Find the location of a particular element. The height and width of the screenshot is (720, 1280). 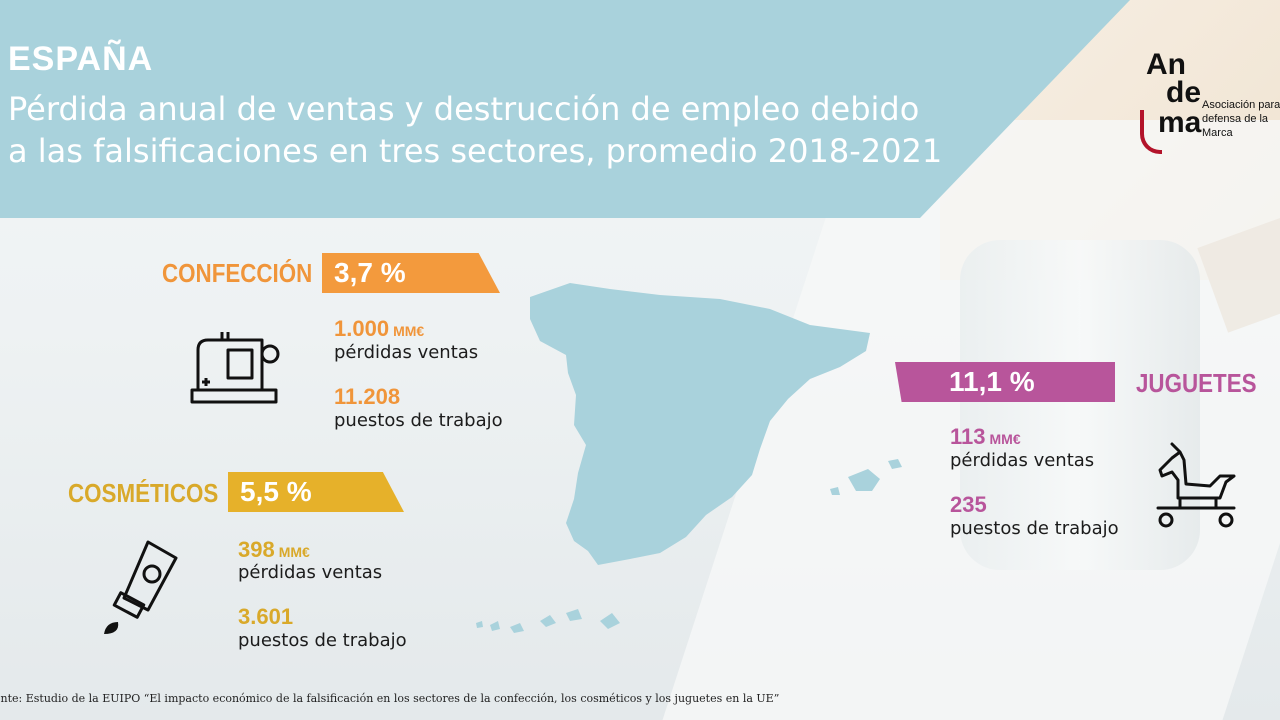

sales-value-cosmeticos: 398 MM€ is located at coordinates (274, 550).